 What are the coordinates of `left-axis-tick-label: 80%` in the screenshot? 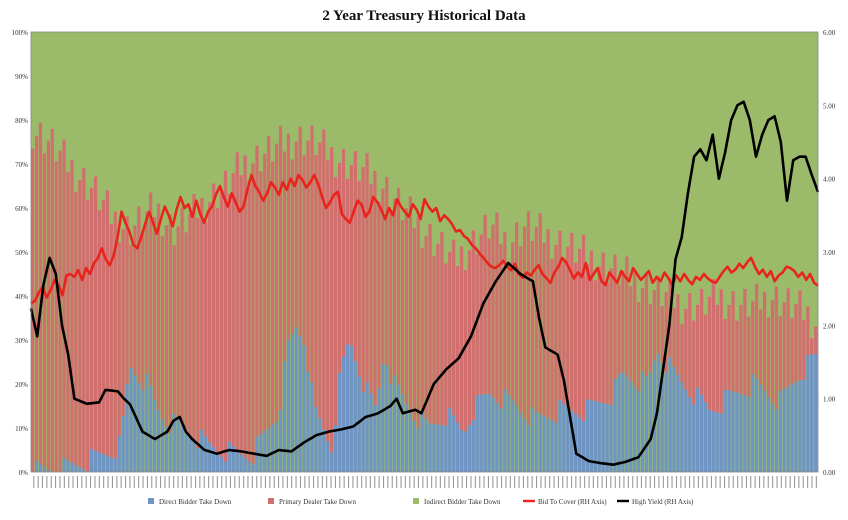 It's located at (21, 121).